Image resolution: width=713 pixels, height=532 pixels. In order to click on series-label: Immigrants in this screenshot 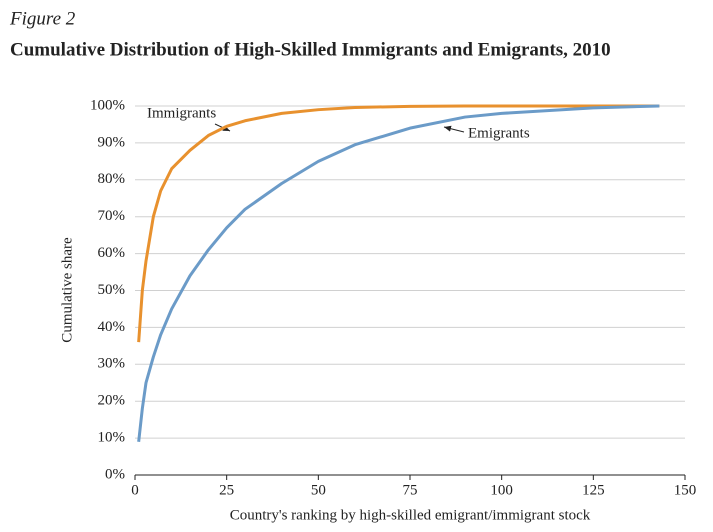, I will do `click(181, 113)`.